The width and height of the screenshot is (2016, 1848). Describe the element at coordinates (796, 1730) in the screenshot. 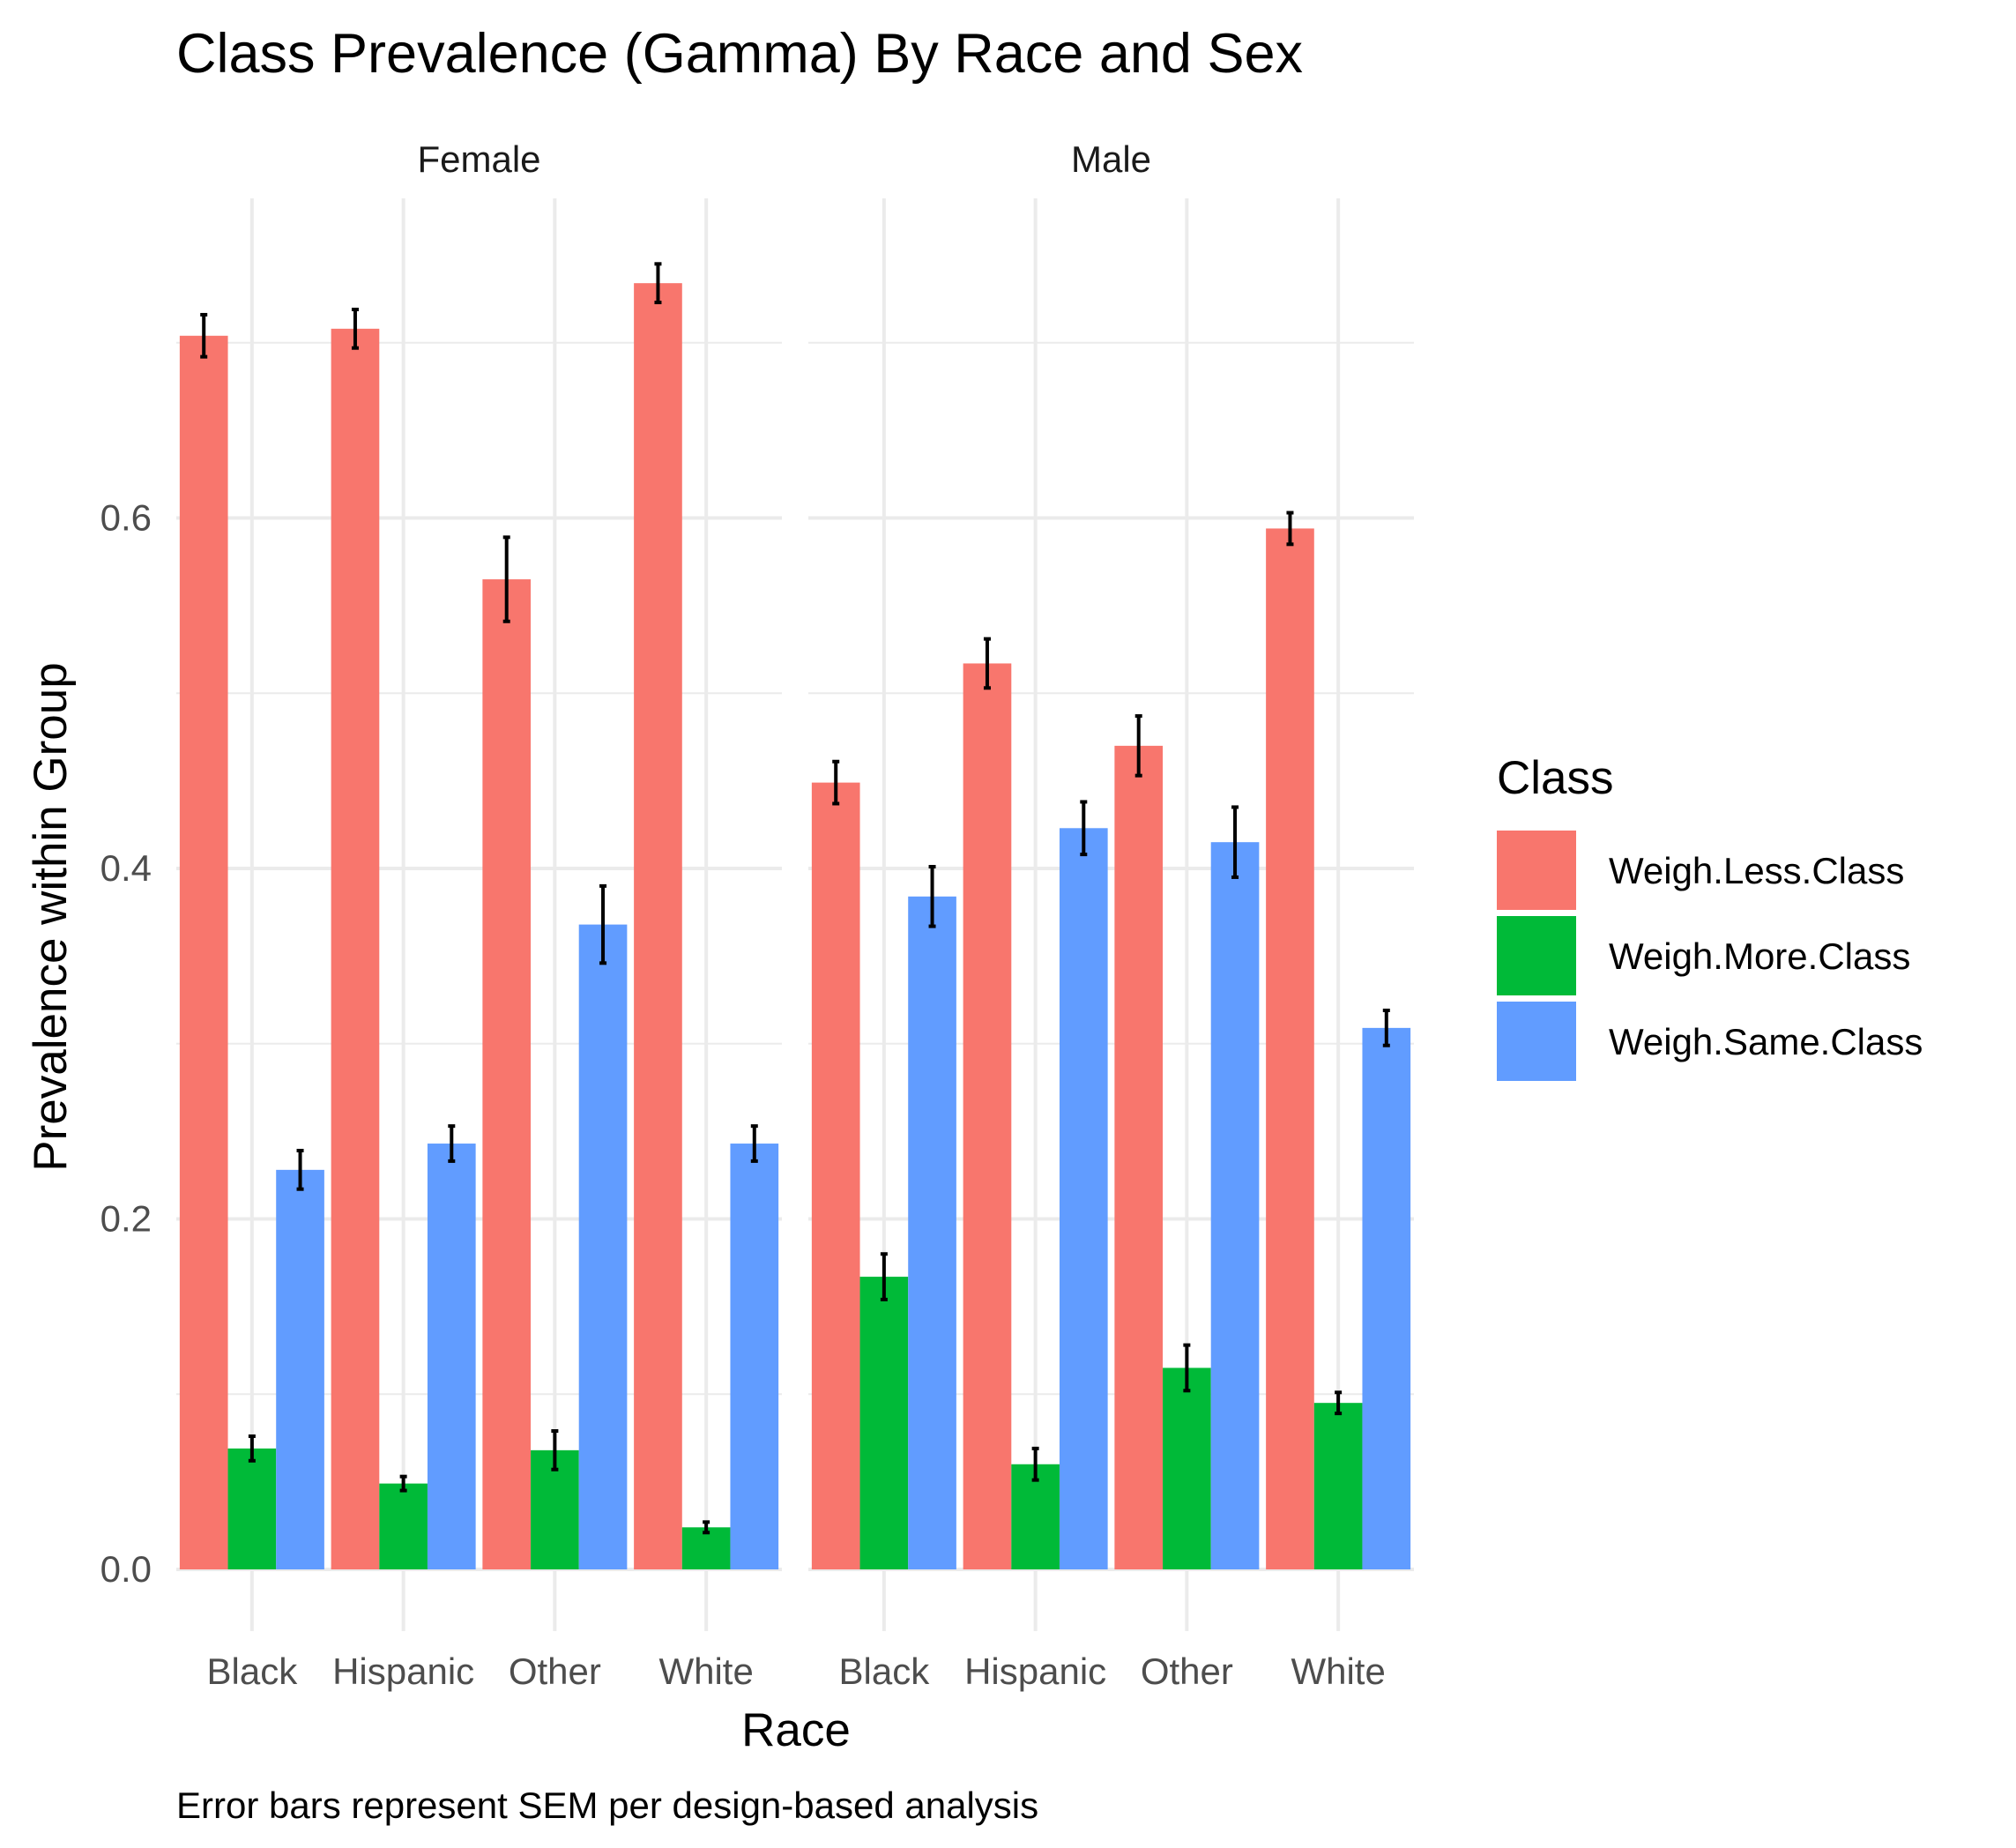

I see `x-axis-label: Race` at that location.